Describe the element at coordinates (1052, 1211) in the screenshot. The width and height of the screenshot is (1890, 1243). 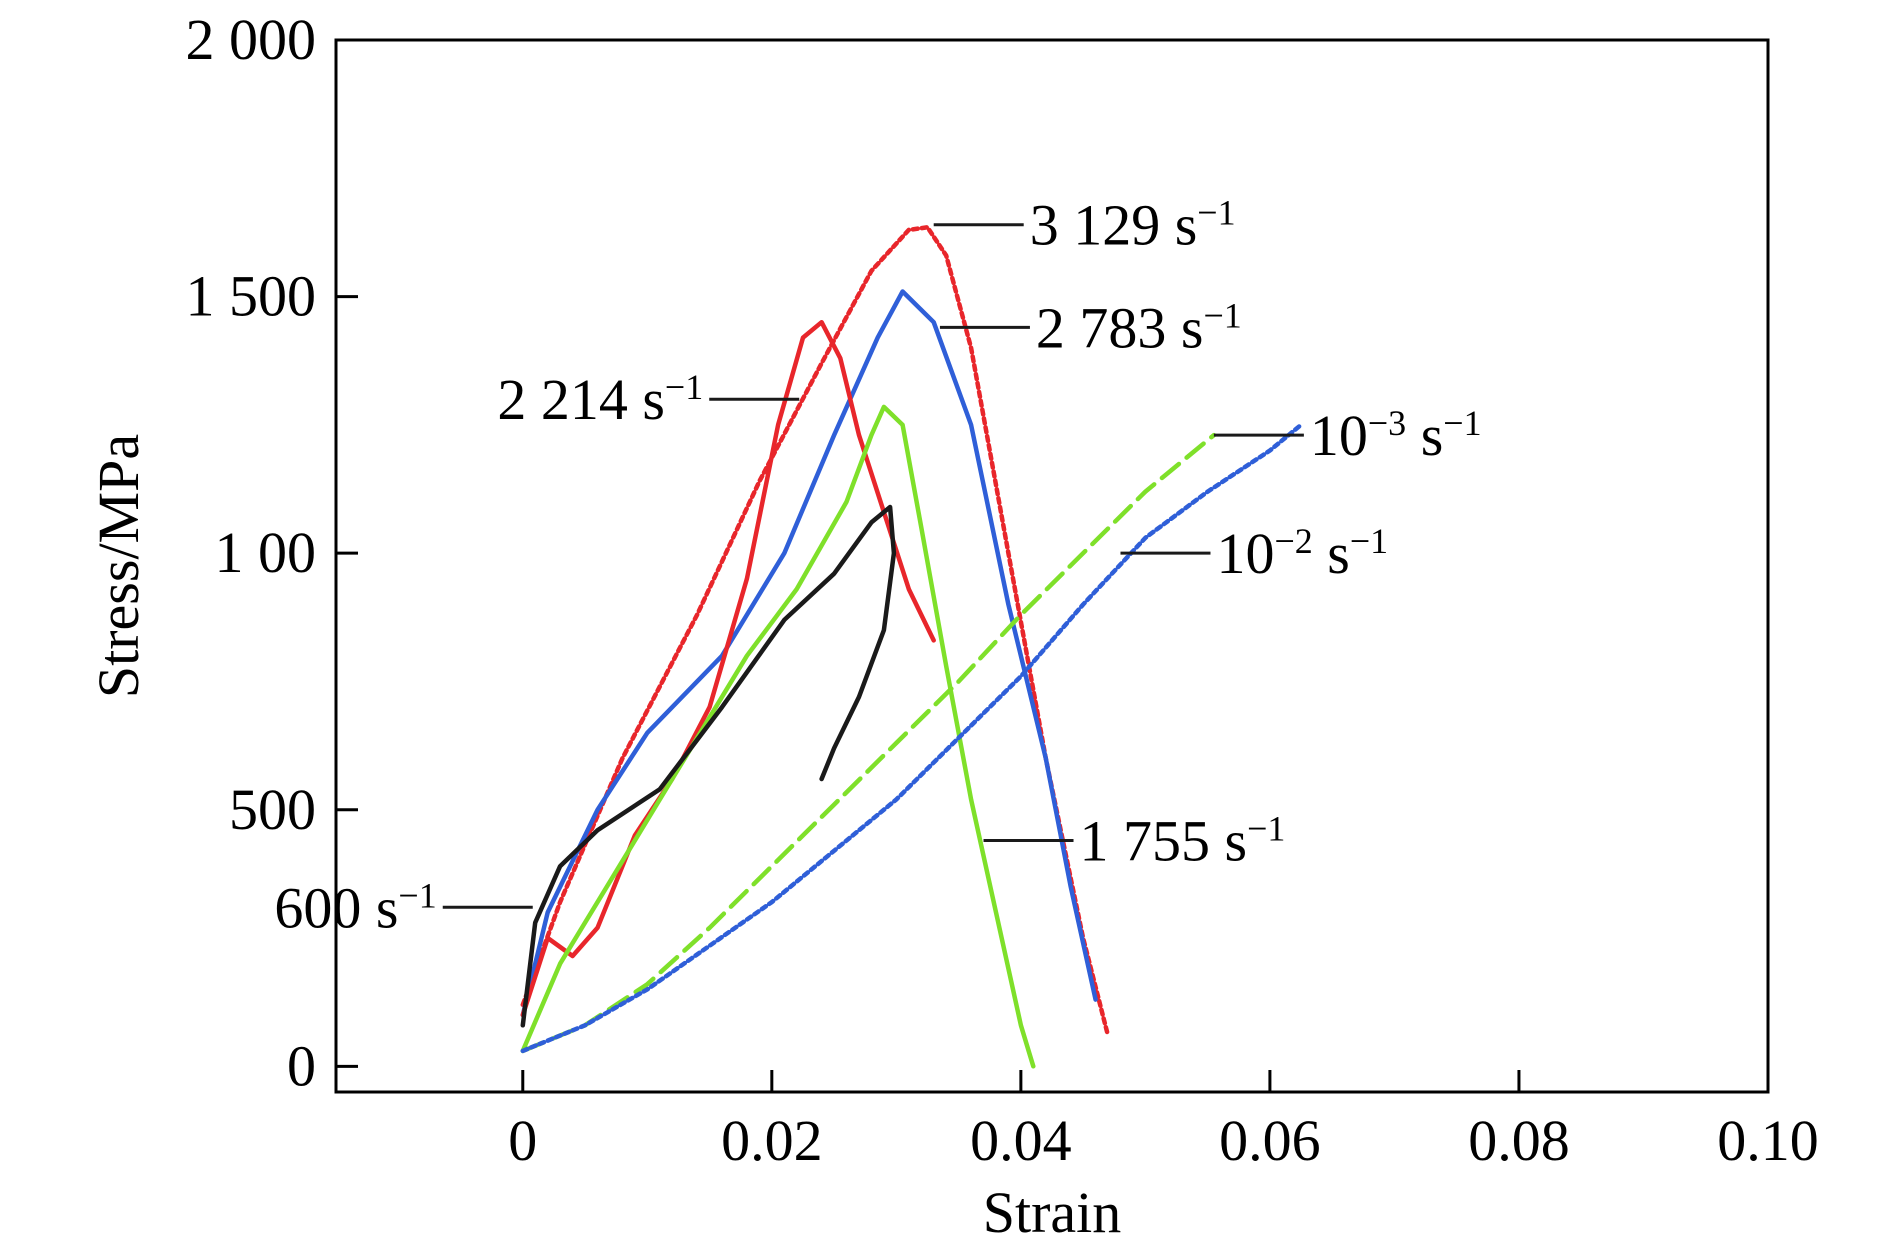
I see `x-axis-title: Strain` at that location.